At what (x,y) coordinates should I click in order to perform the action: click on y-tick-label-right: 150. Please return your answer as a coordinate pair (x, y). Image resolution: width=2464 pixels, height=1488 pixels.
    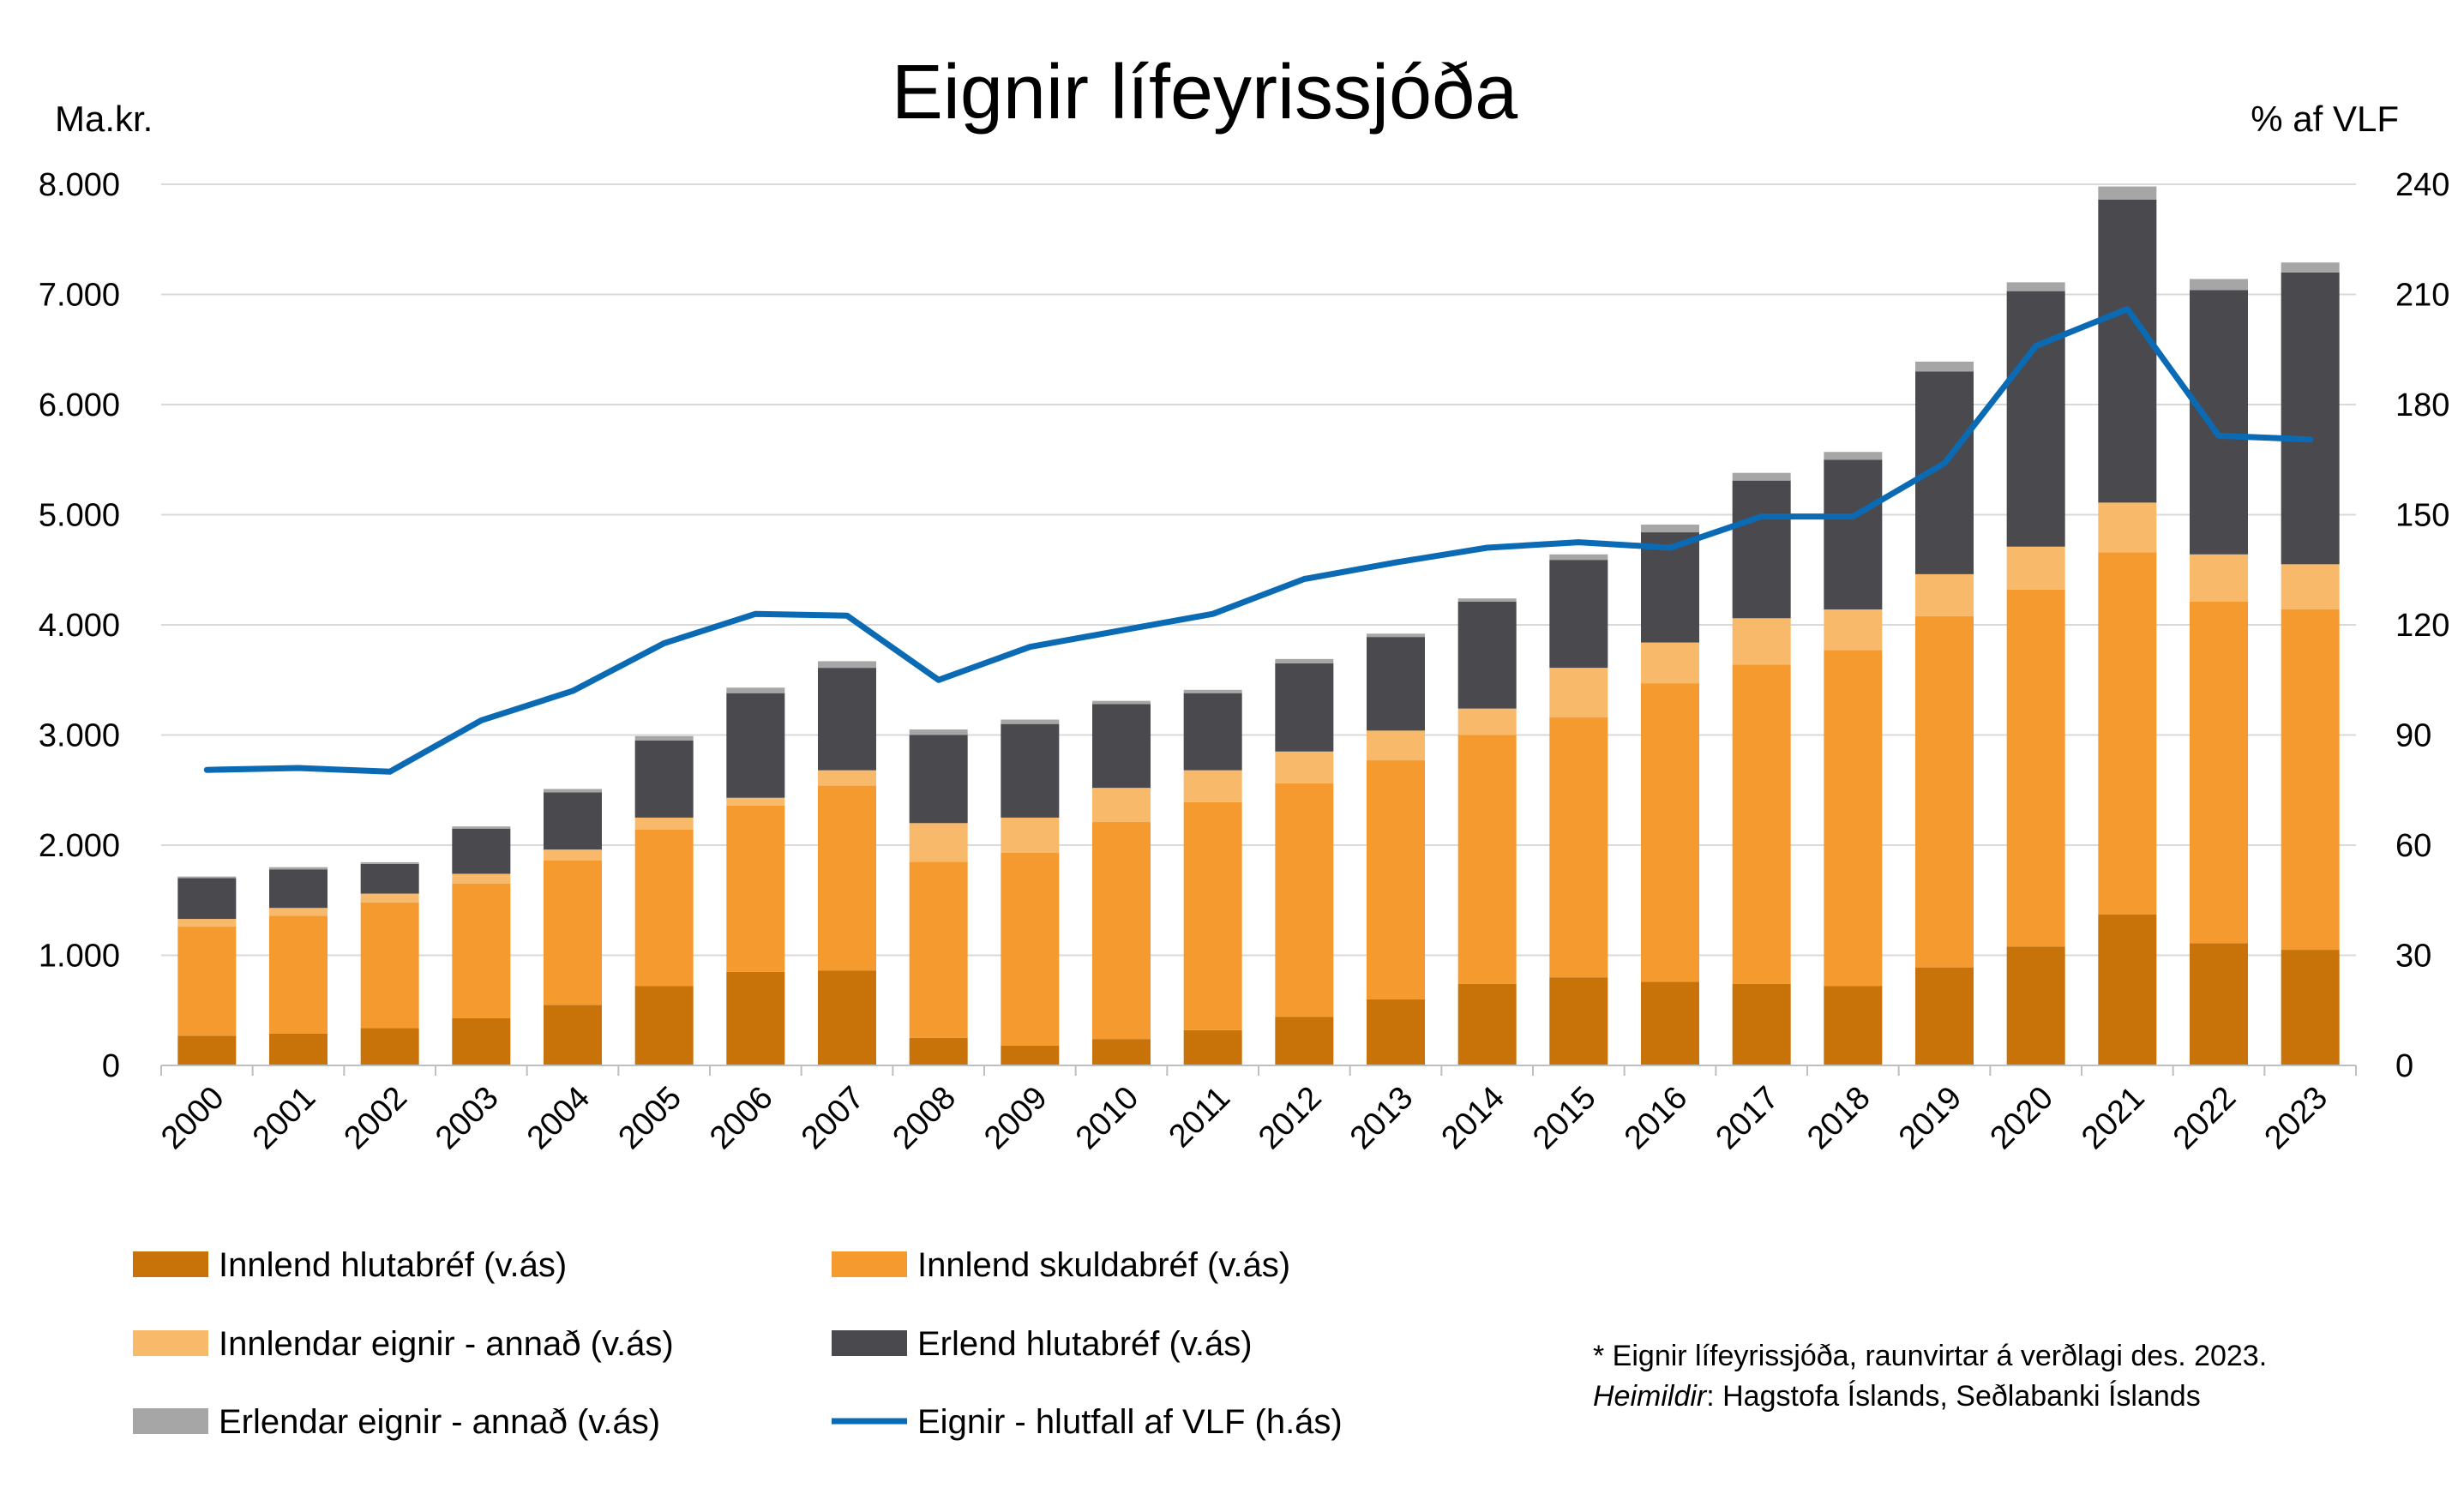
    Looking at the image, I should click on (2422, 516).